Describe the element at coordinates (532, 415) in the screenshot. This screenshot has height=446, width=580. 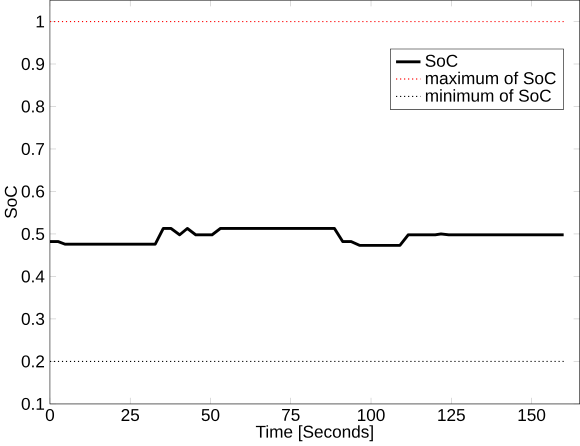
I see `x-tick-label: 150` at that location.